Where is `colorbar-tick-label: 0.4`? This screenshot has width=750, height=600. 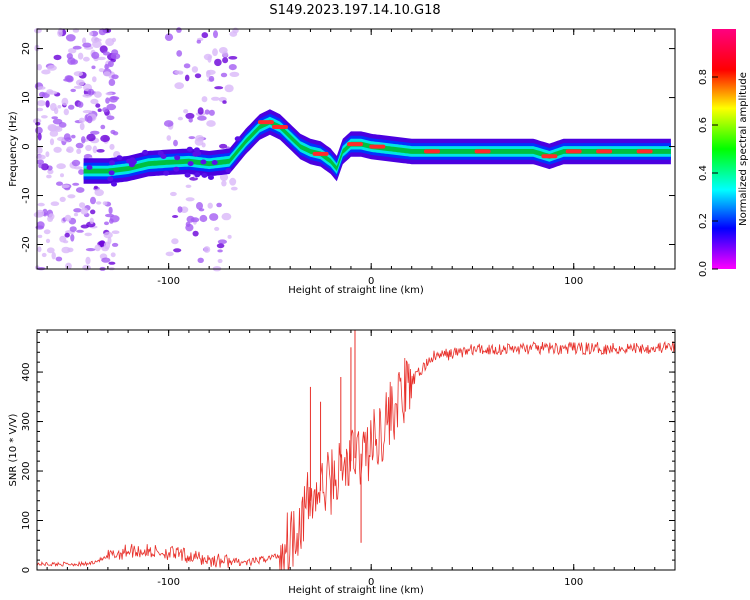
colorbar-tick-label: 0.4 is located at coordinates (703, 173).